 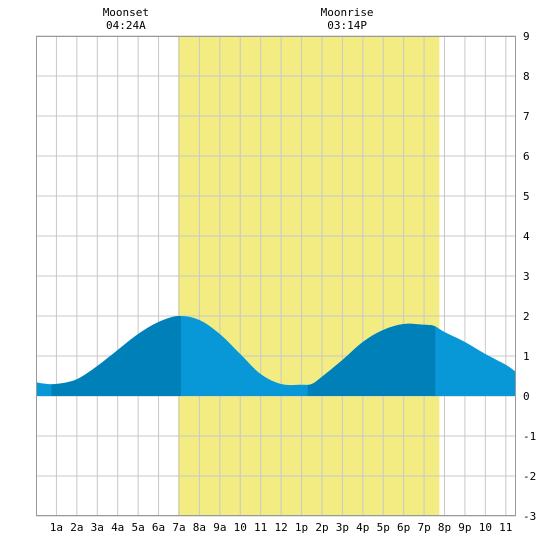 I want to click on y-tick-label: 3, so click(x=526, y=276).